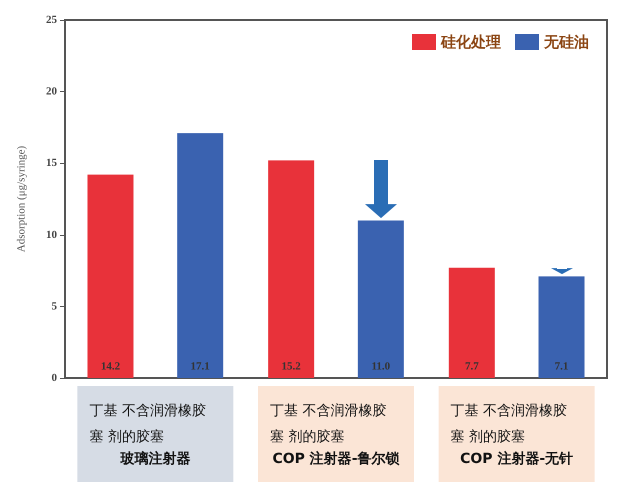 Image resolution: width=627 pixels, height=503 pixels. Describe the element at coordinates (52, 234) in the screenshot. I see `y-tick-label: 10` at that location.